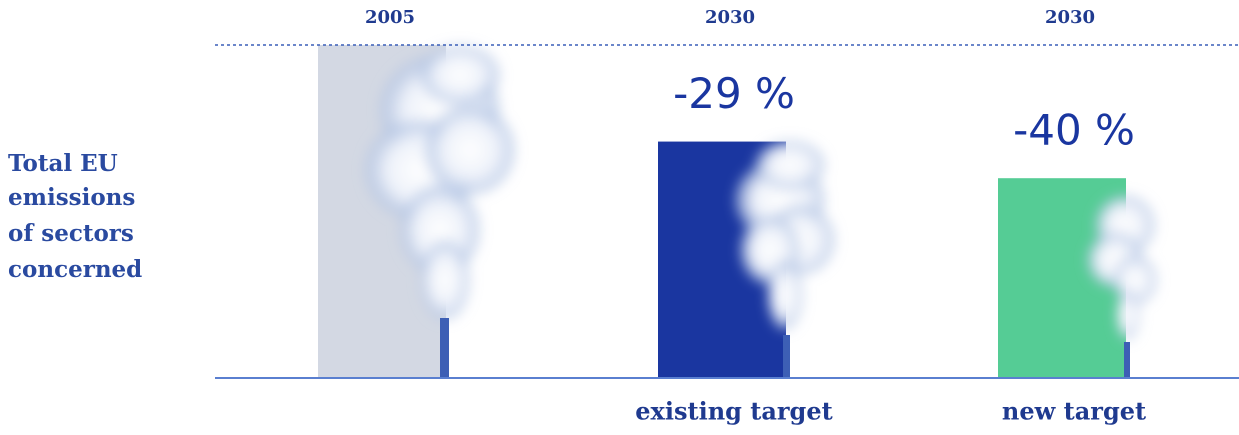 The height and width of the screenshot is (435, 1239). I want to click on value-label: -29 %, so click(734, 93).